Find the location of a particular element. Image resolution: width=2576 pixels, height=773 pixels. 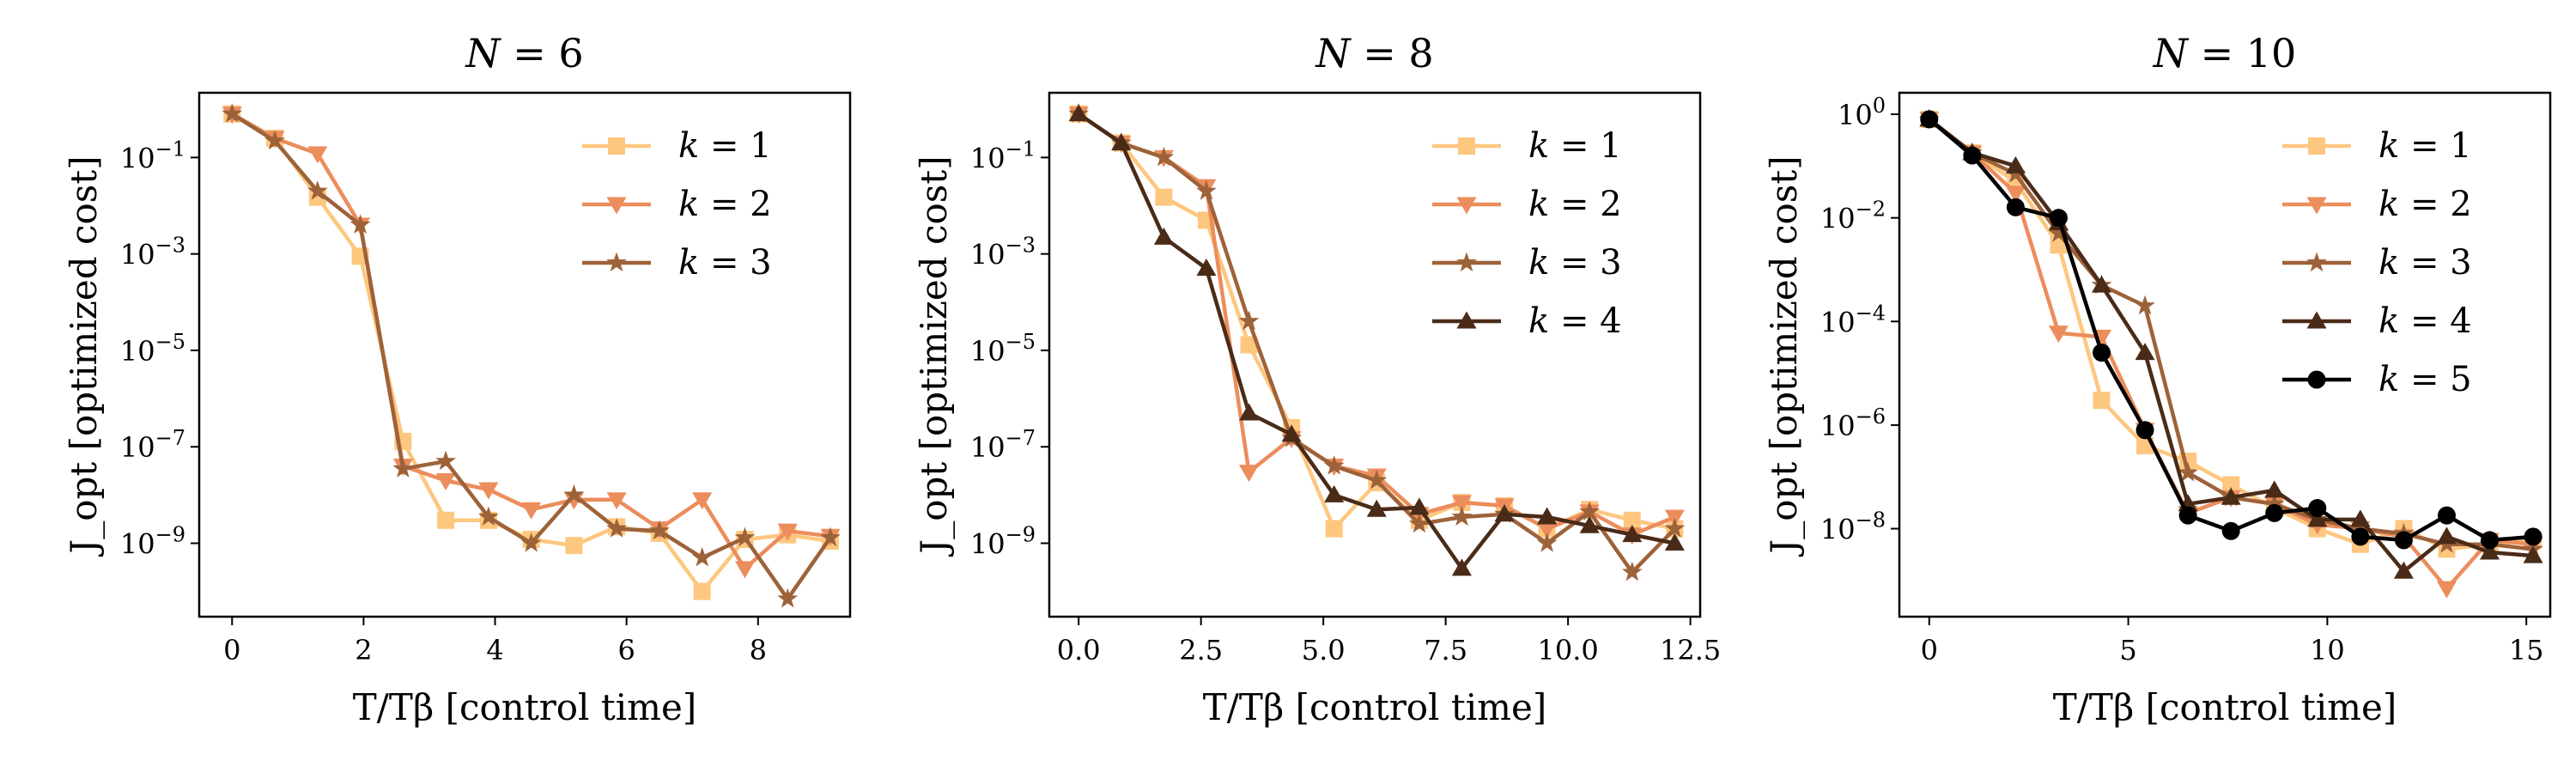

panel-1-y-tick-label: 10⁻⁷ is located at coordinates (1003, 445).